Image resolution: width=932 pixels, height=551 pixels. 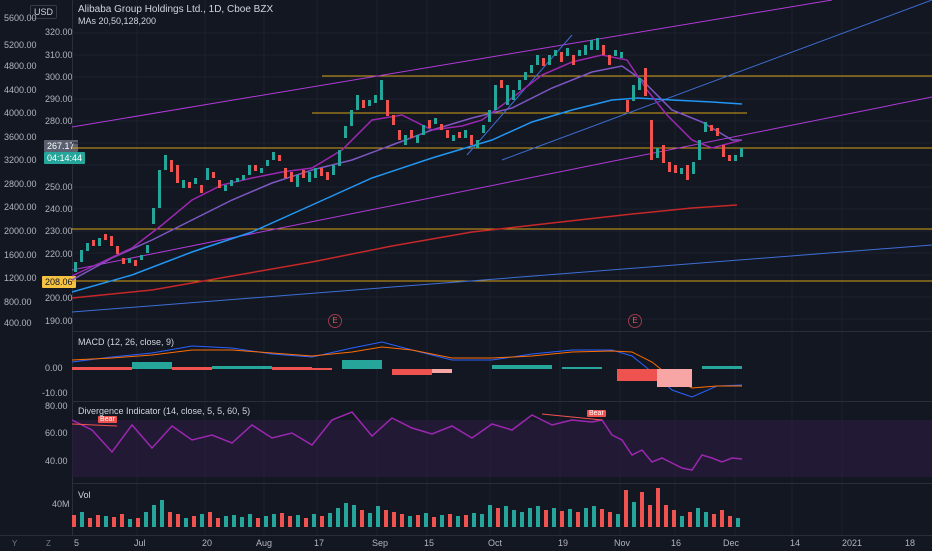 What do you see at coordinates (731, 543) in the screenshot?
I see `time-label: Dec` at bounding box center [731, 543].